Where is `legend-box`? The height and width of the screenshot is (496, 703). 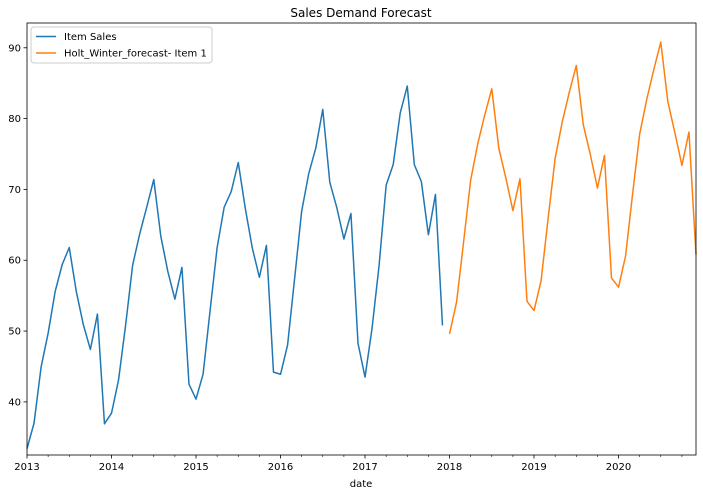
legend-box is located at coordinates (121, 45).